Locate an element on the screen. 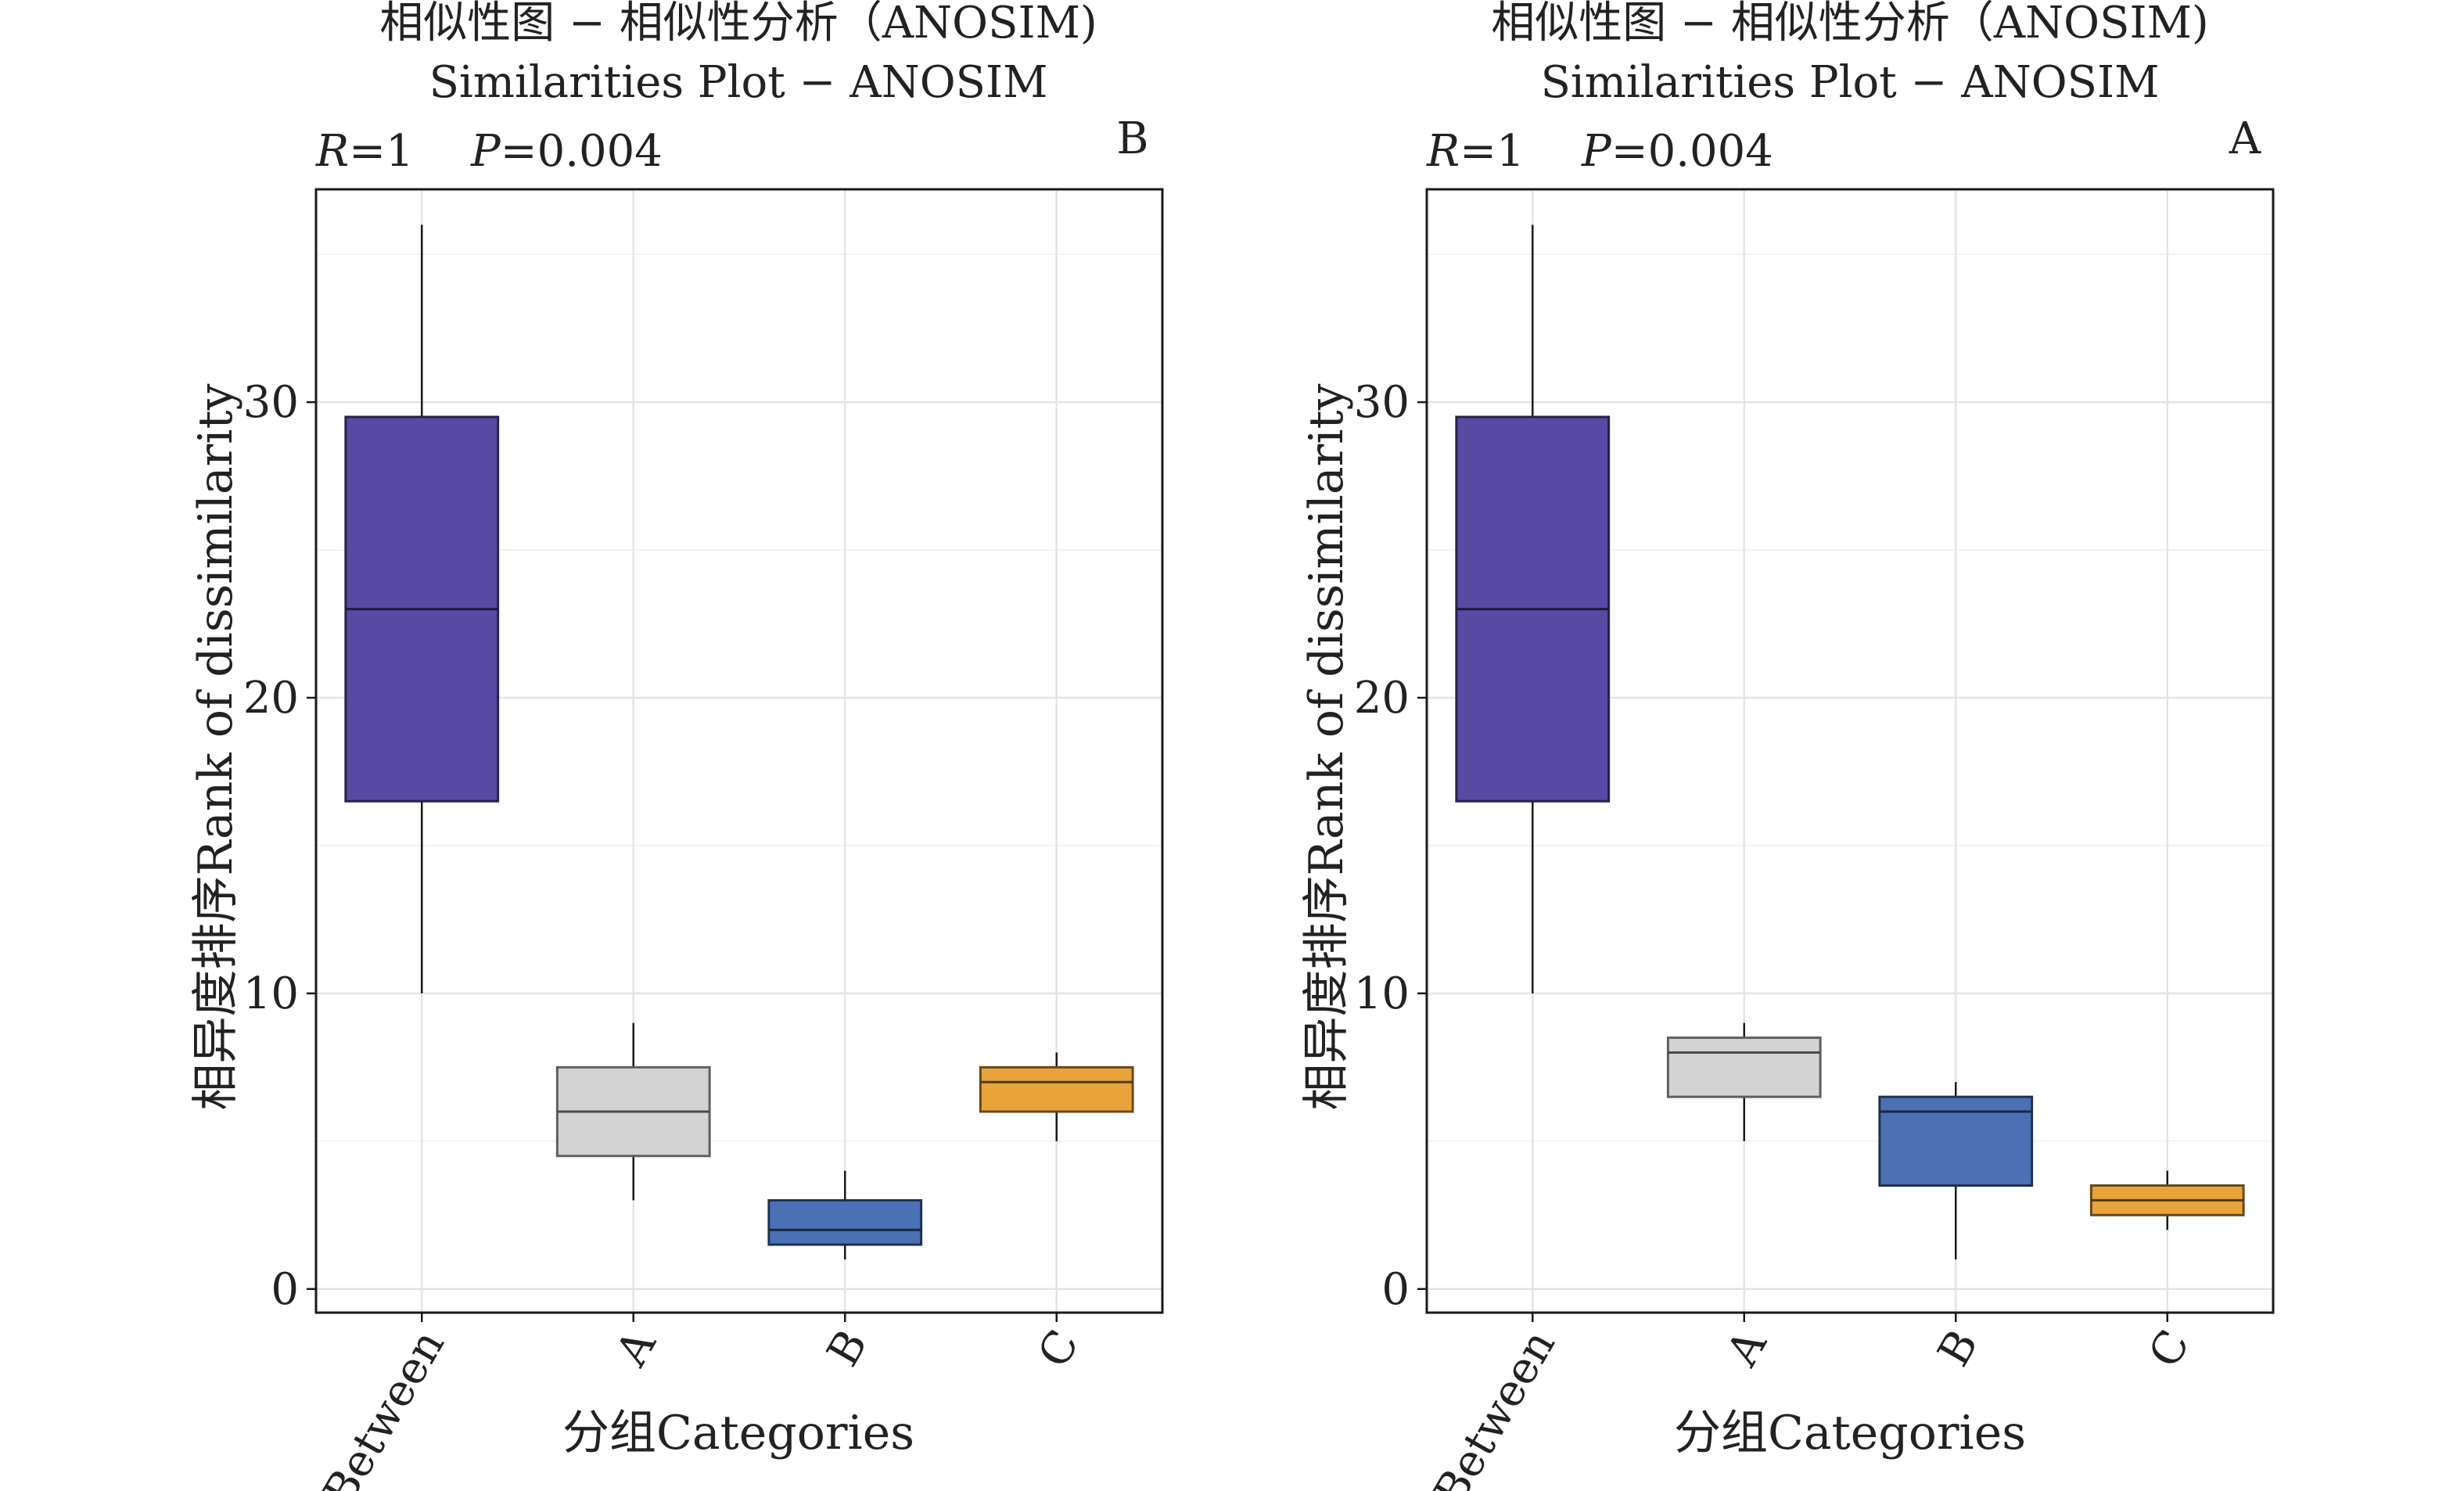 This screenshot has width=2464, height=1491. r-statistic-right: R=1 is located at coordinates (1475, 151).